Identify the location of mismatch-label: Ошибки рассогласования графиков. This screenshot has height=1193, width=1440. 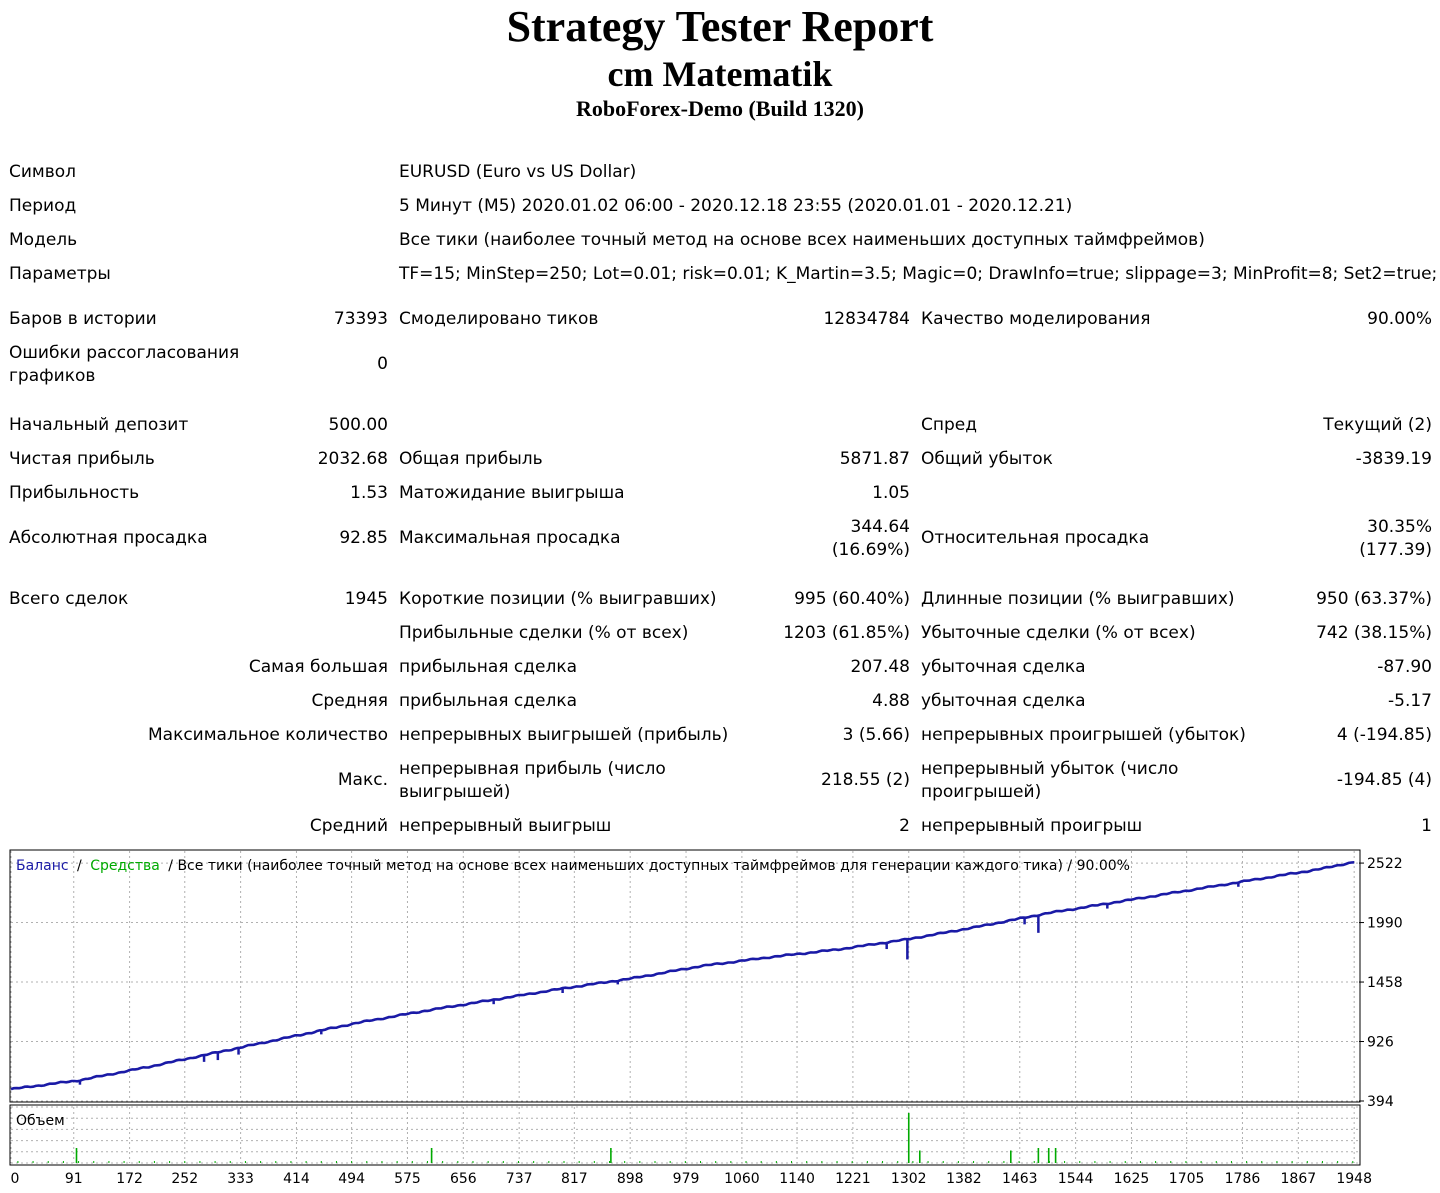
(124, 364).